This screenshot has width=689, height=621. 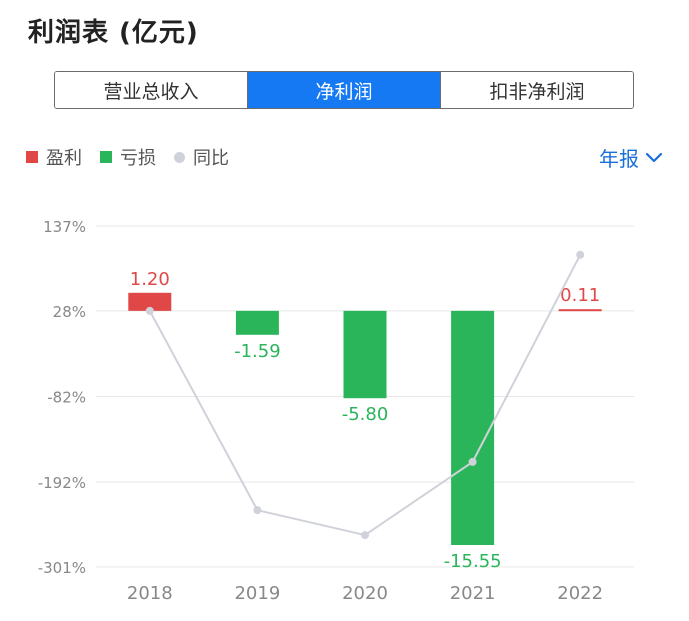 I want to click on page-title: 利润表 (亿元), so click(x=113, y=33).